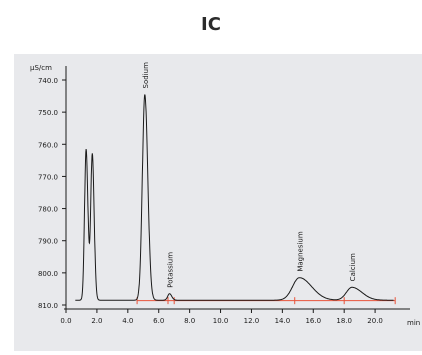 The width and height of the screenshot is (422, 355). I want to click on x-tick-label: 12.0, so click(252, 321).